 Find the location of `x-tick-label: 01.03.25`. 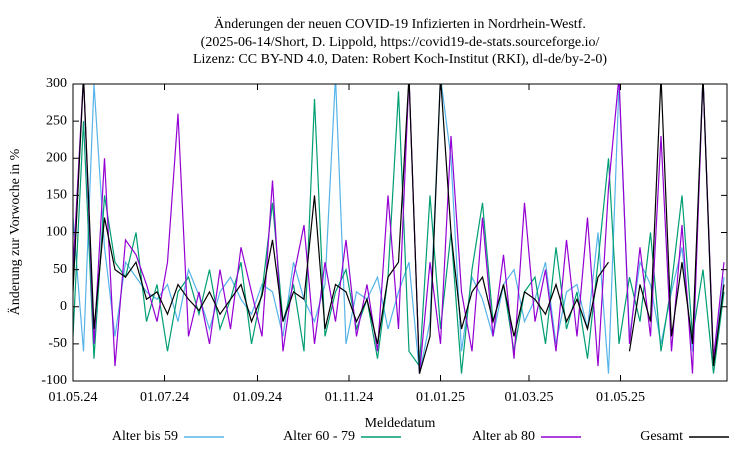

x-tick-label: 01.03.25 is located at coordinates (529, 397).